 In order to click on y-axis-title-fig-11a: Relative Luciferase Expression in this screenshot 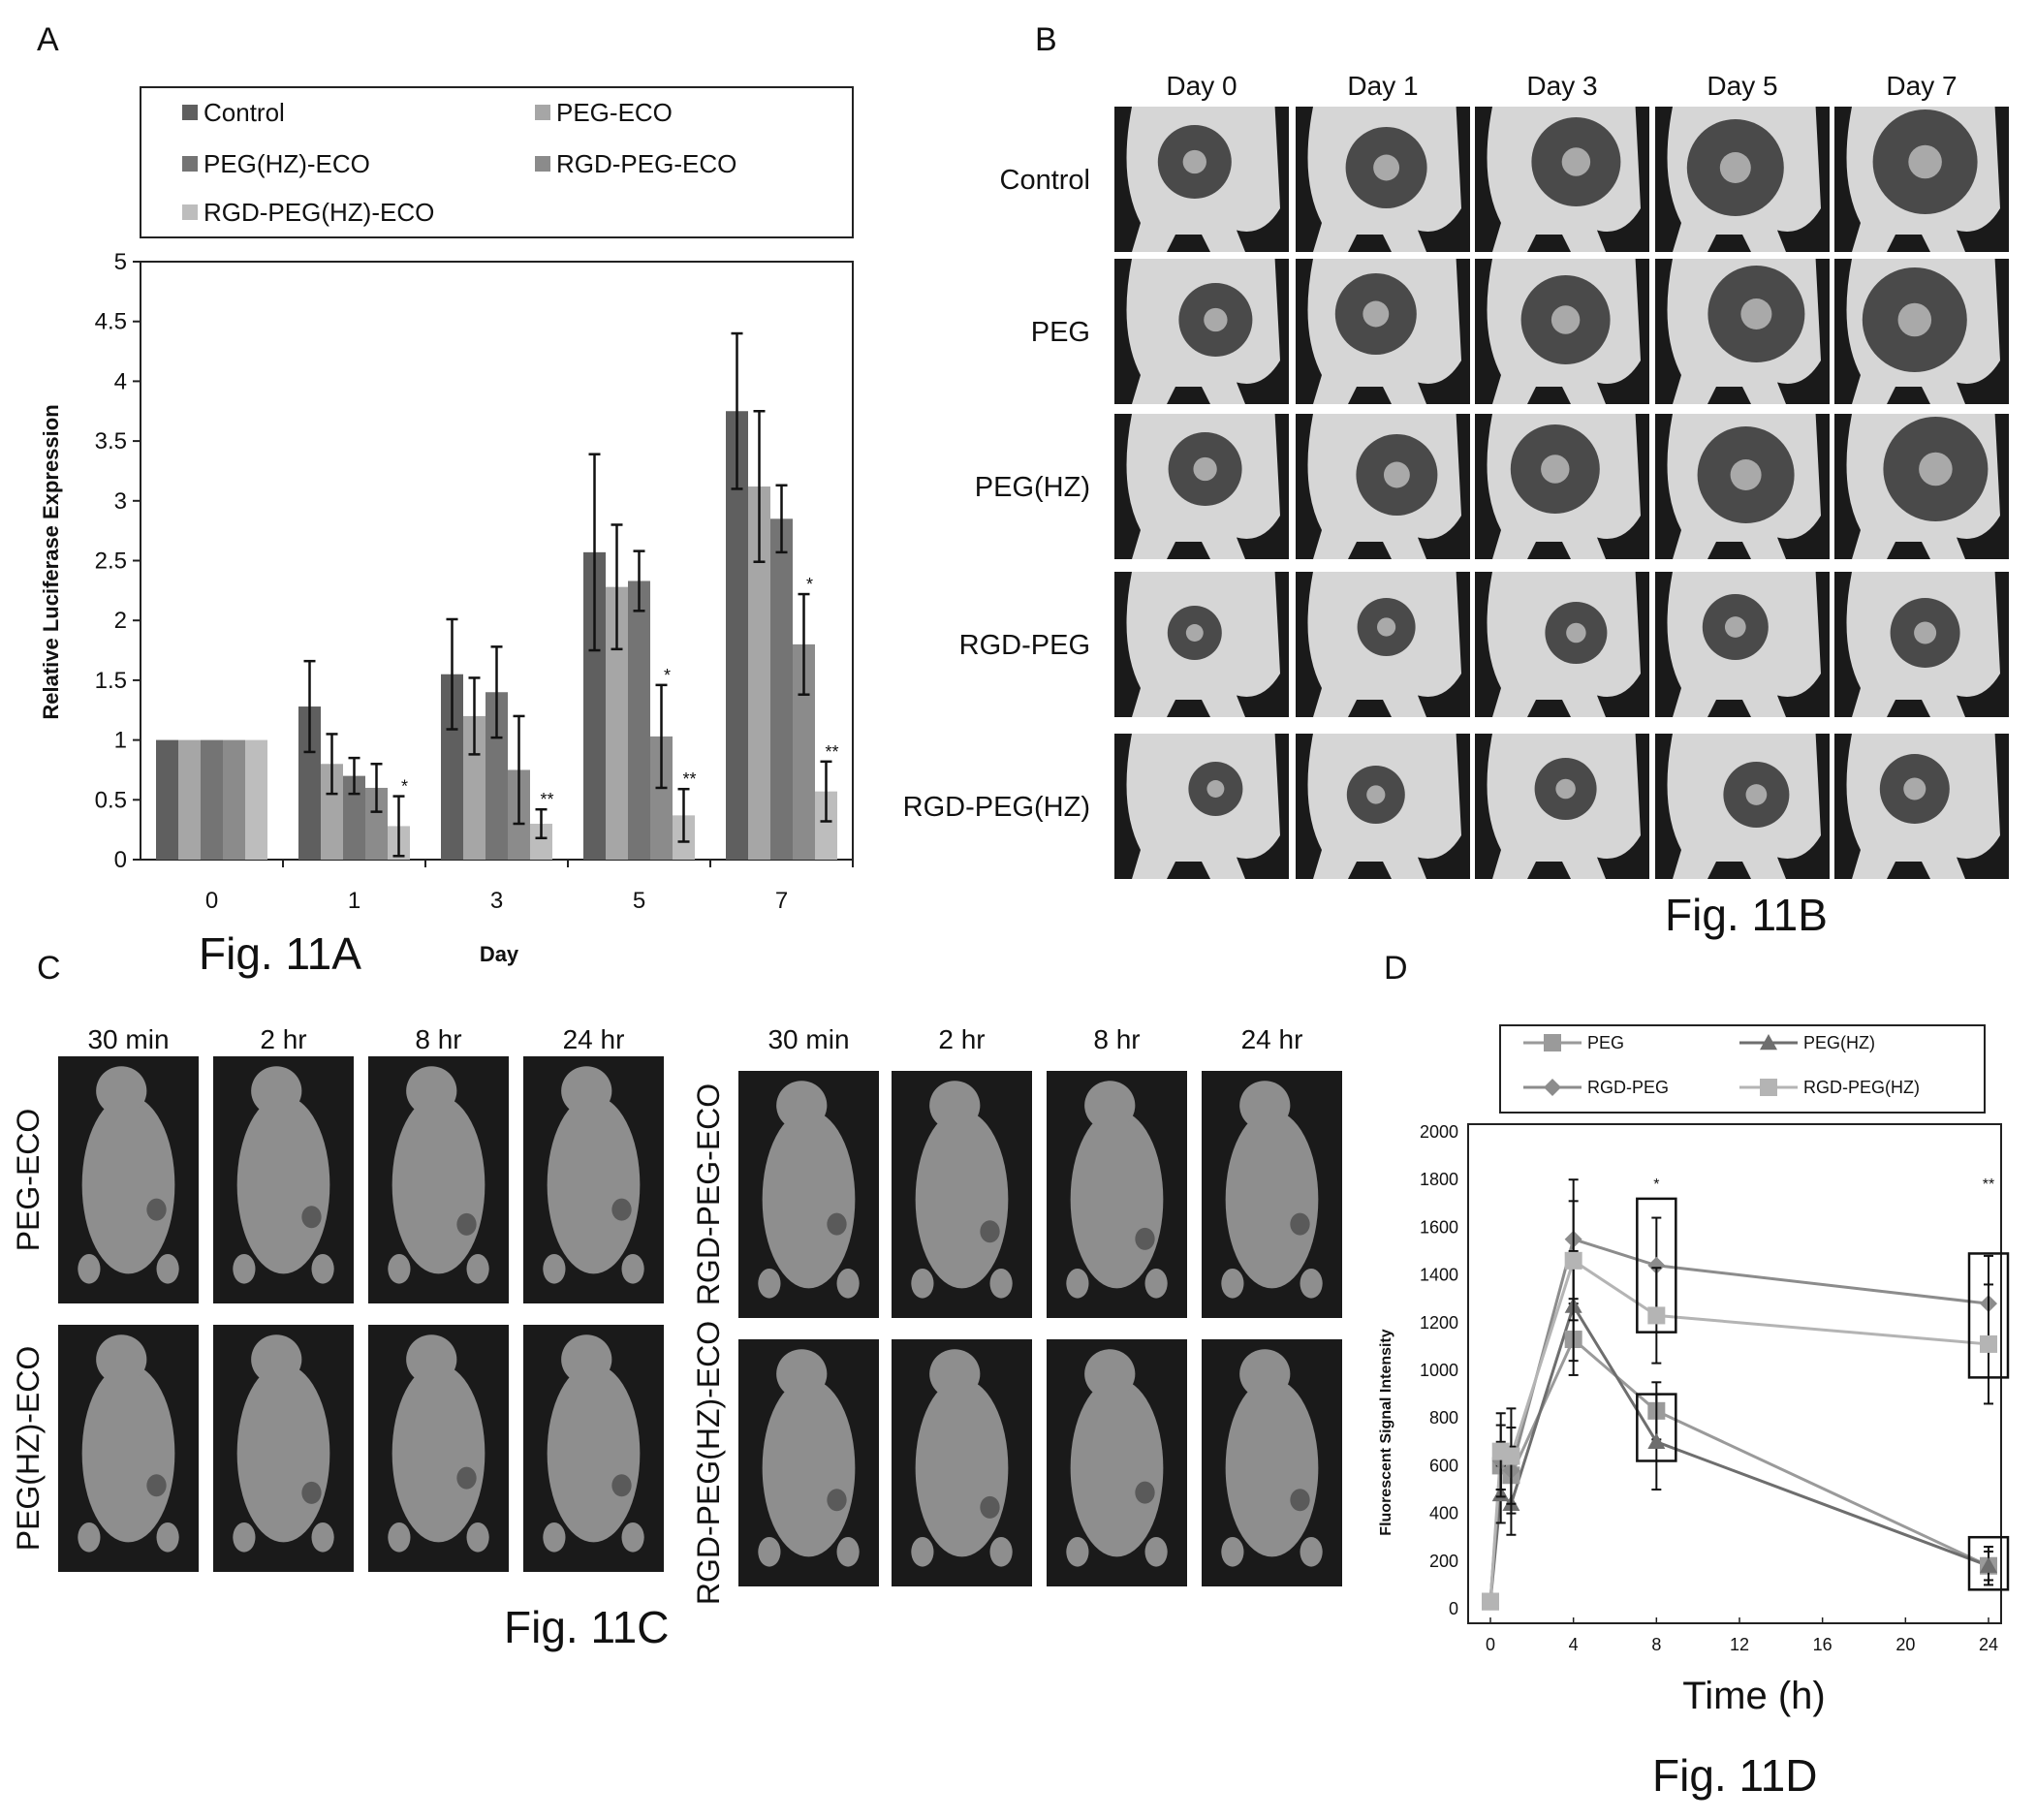, I will do `click(51, 561)`.